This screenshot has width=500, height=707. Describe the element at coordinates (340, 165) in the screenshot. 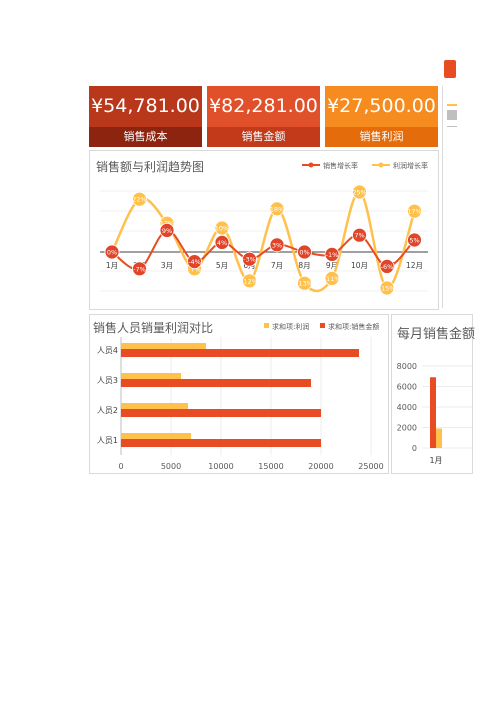

I see `trend-legend-sales: 销售增长率` at that location.